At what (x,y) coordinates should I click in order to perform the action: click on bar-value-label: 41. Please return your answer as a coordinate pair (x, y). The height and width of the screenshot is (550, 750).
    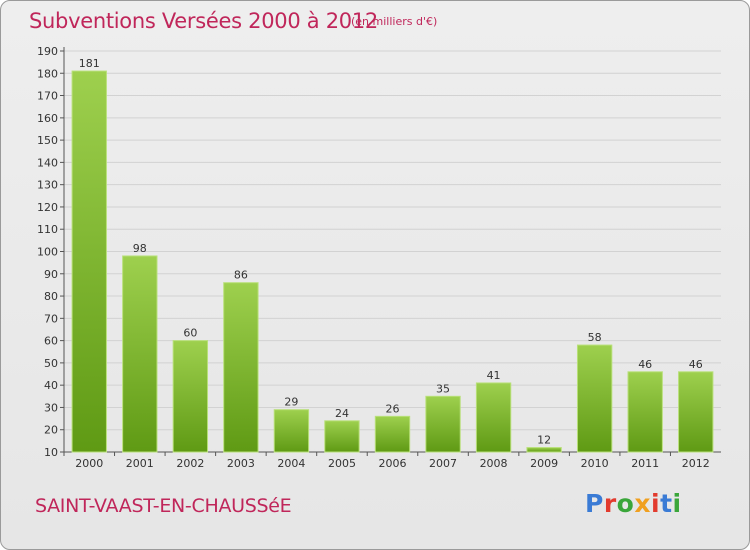
    Looking at the image, I should click on (494, 375).